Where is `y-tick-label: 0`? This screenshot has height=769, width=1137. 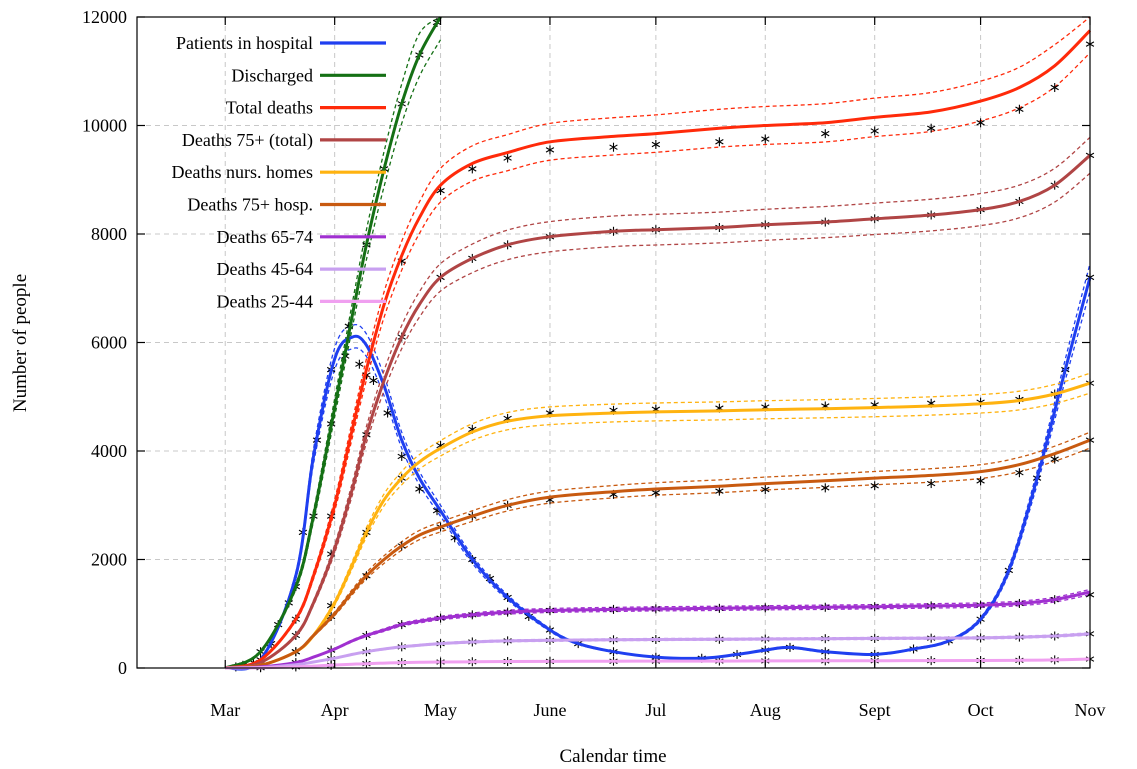 y-tick-label: 0 is located at coordinates (122, 668).